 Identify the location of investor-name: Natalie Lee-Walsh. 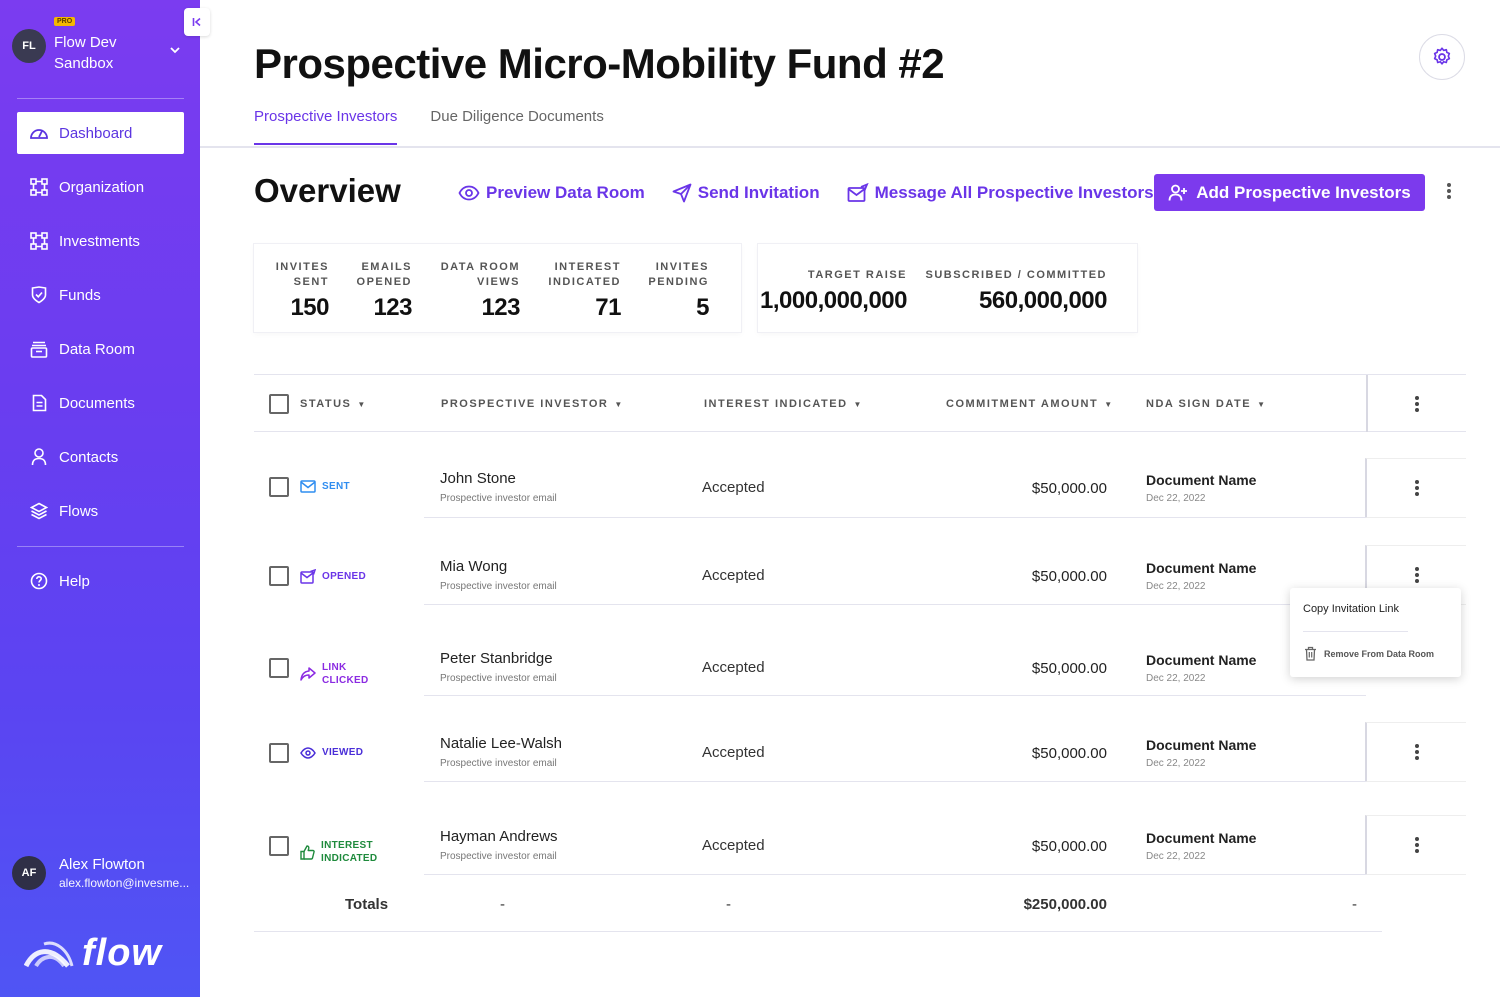
(501, 743).